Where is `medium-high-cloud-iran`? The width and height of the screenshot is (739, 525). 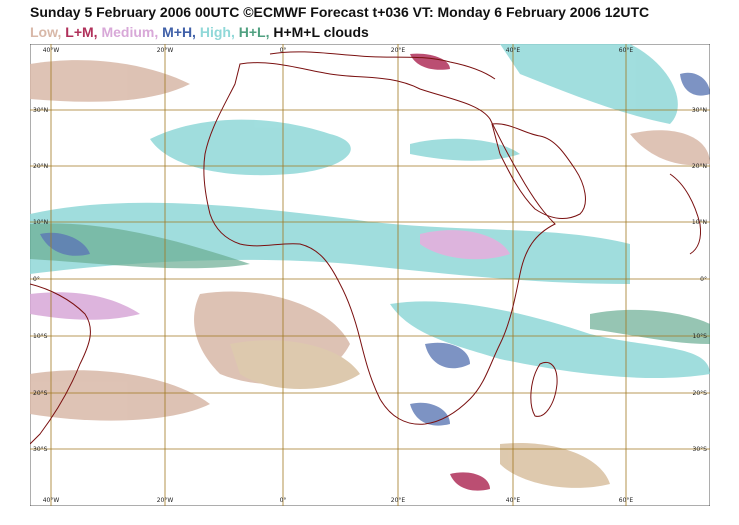
medium-high-cloud-iran is located at coordinates (695, 84).